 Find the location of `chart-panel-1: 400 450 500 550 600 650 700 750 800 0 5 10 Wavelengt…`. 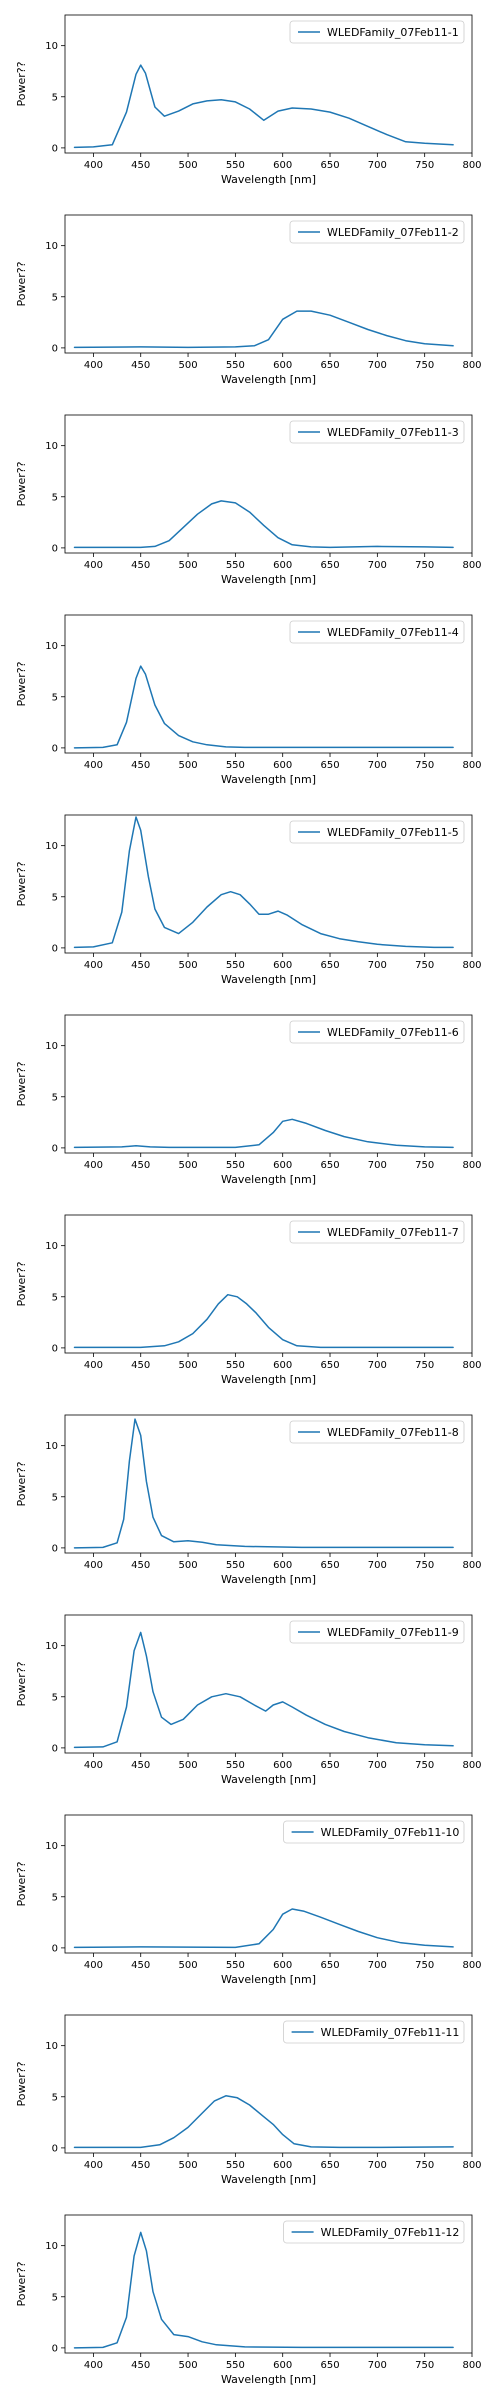

chart-panel-1: 400 450 500 550 600 650 700 750 800 0 5 10 Wavelengt… is located at coordinates (248, 100).